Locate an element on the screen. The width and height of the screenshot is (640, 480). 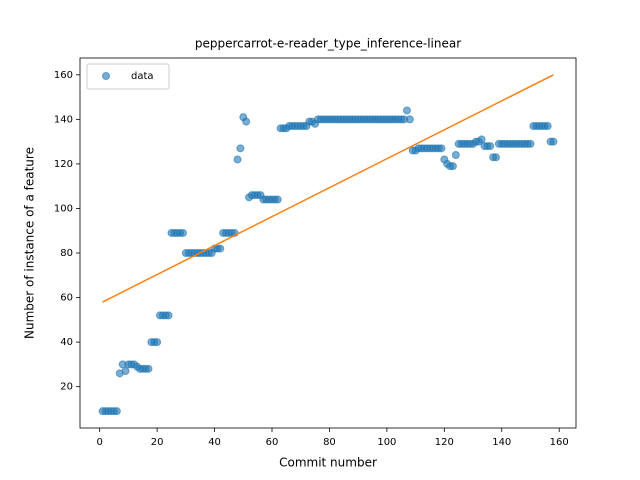
x-tick-label: 80 is located at coordinates (329, 442).